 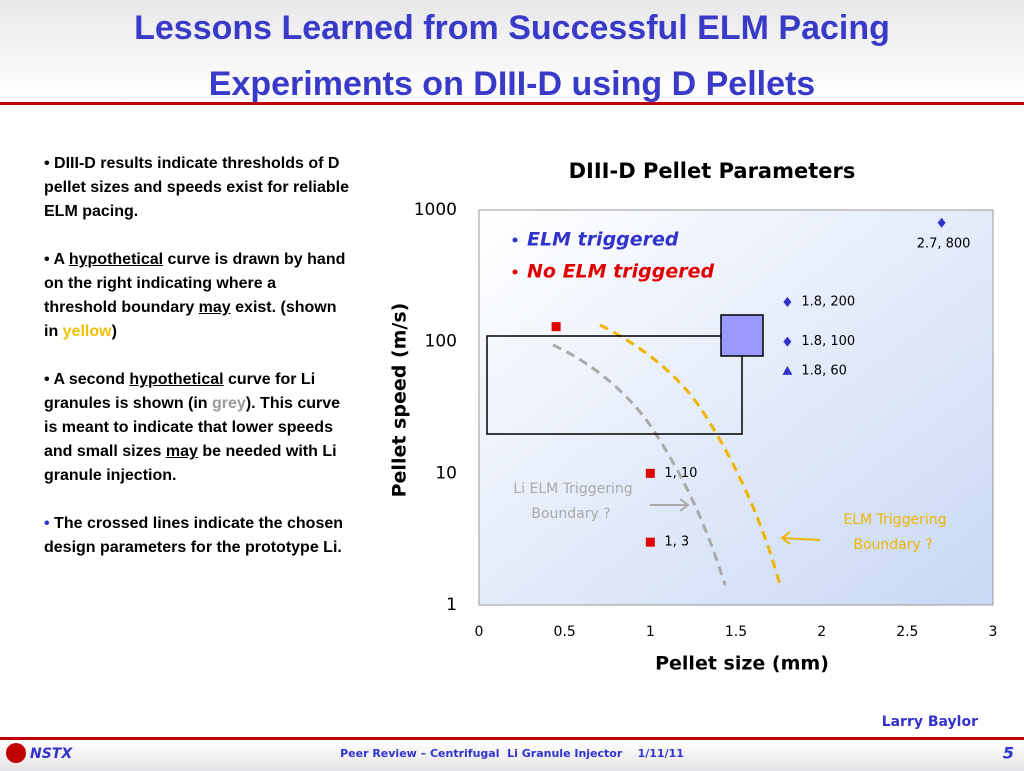 I want to click on author: Larry Baylor, so click(x=930, y=722).